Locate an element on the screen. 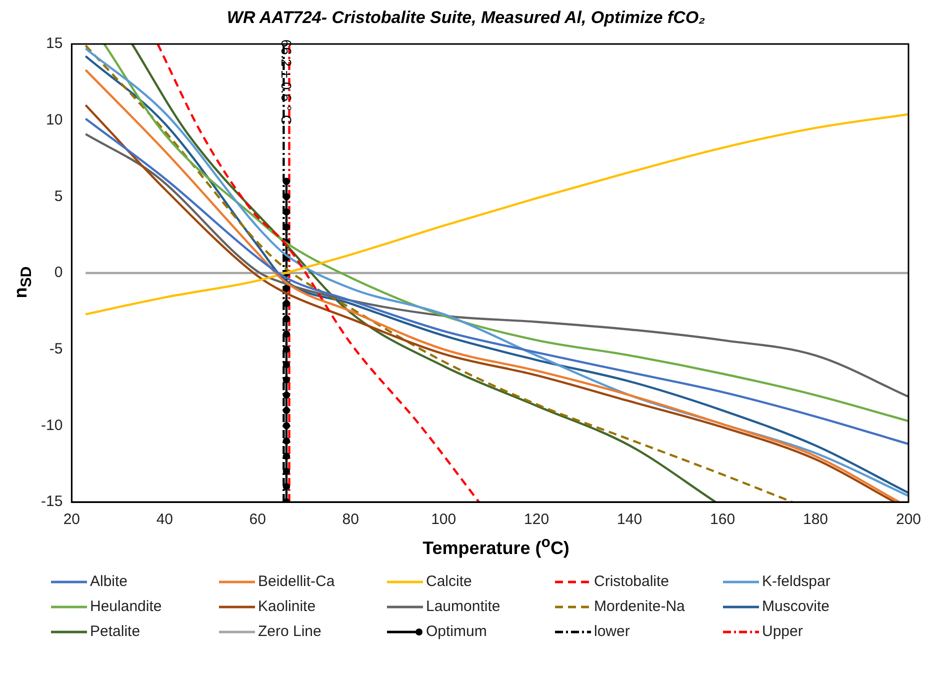 The height and width of the screenshot is (698, 932). legend-label: Optimum is located at coordinates (456, 631).